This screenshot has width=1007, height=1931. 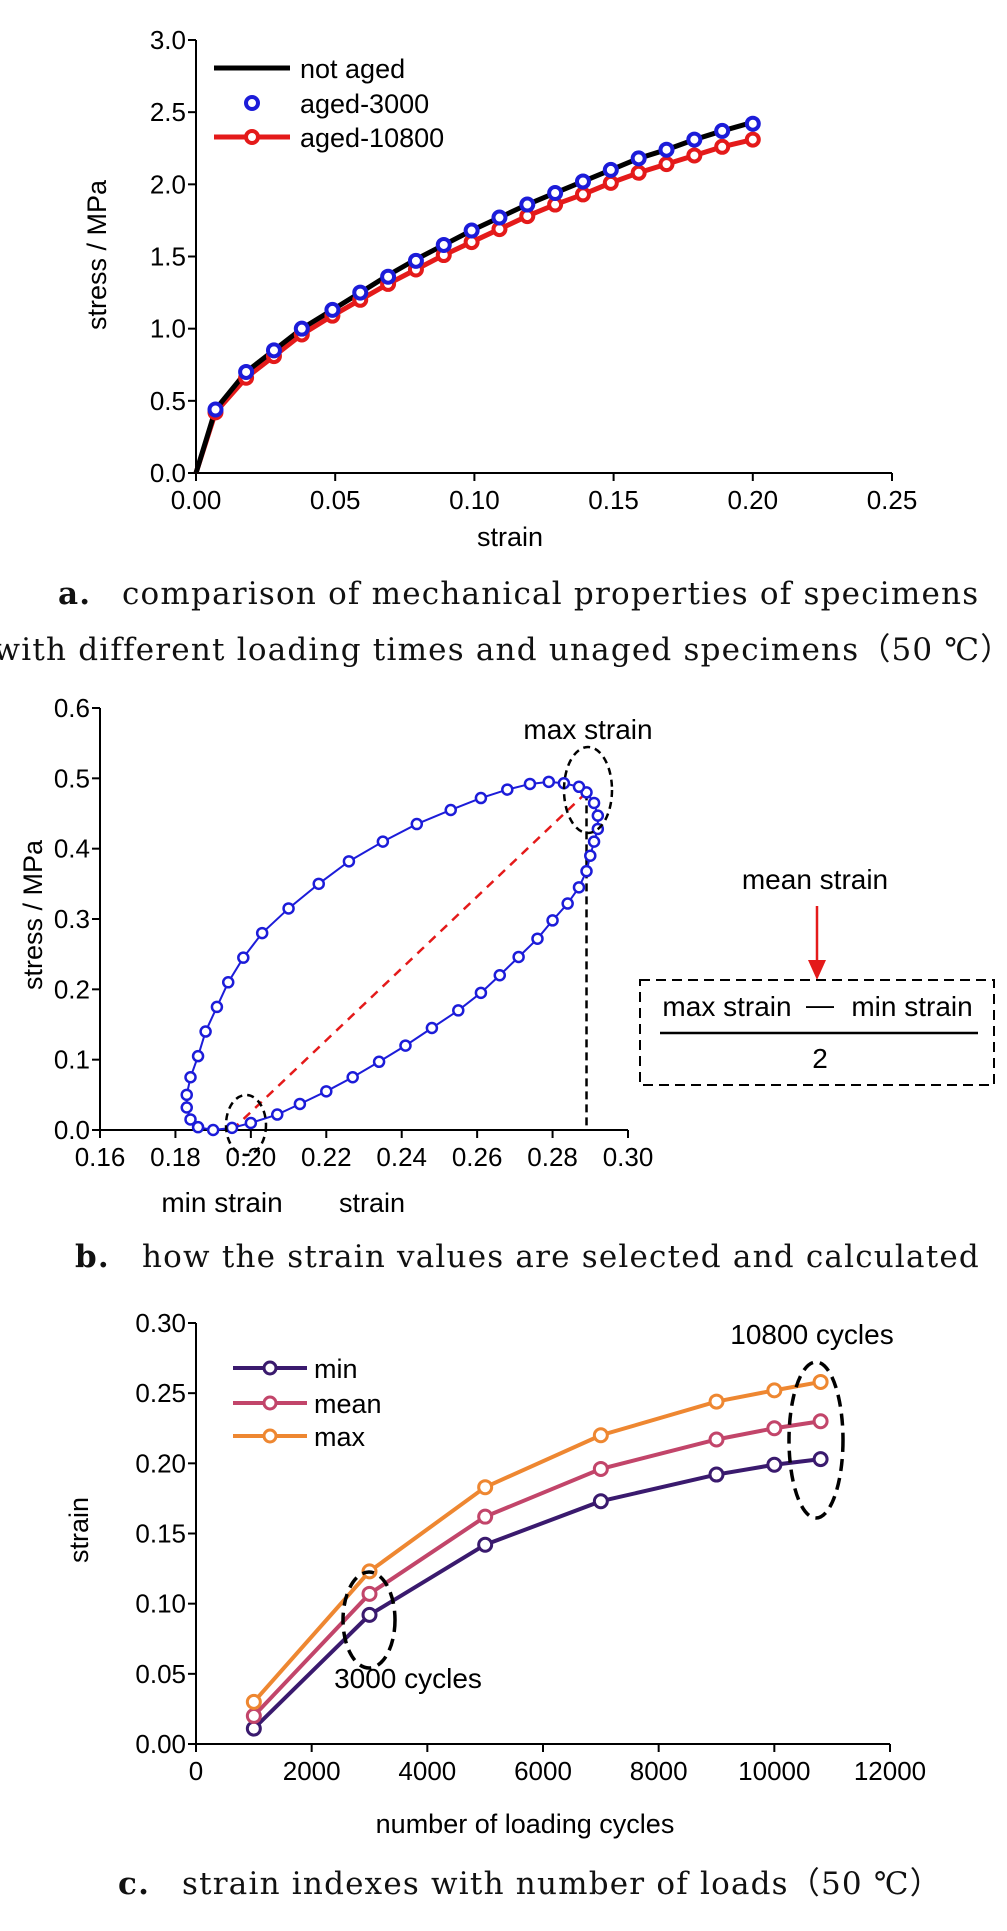 I want to click on chart-c-y-tick-label: 0.05, so click(x=160, y=1674).